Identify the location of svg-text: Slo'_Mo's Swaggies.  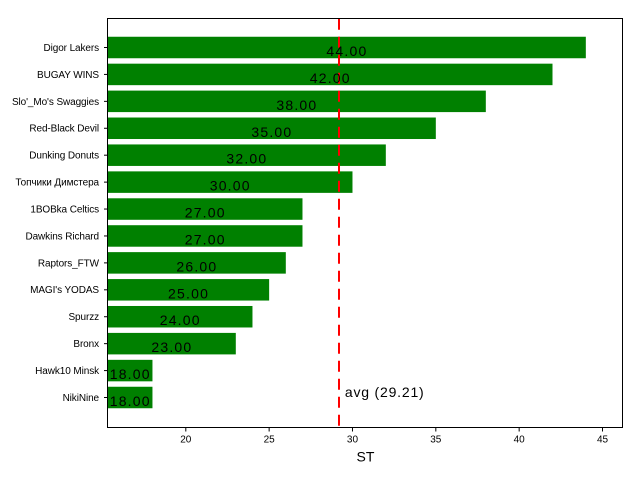
(55, 102).